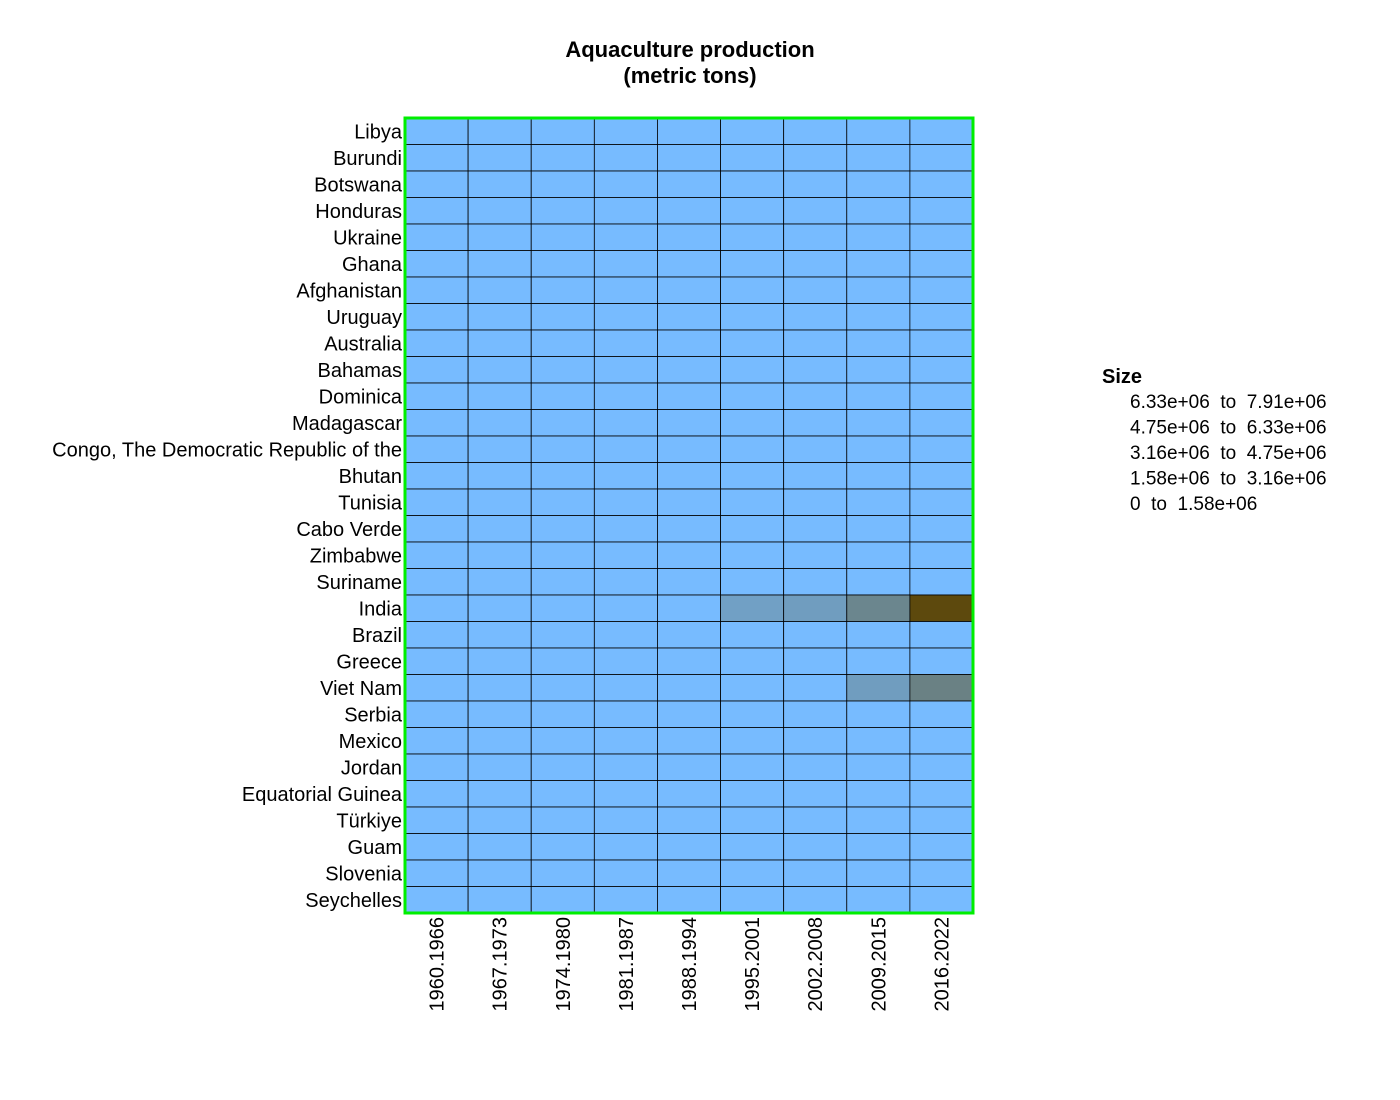 This screenshot has width=1400, height=1100. Describe the element at coordinates (361, 397) in the screenshot. I see `row-label: Dominica` at that location.